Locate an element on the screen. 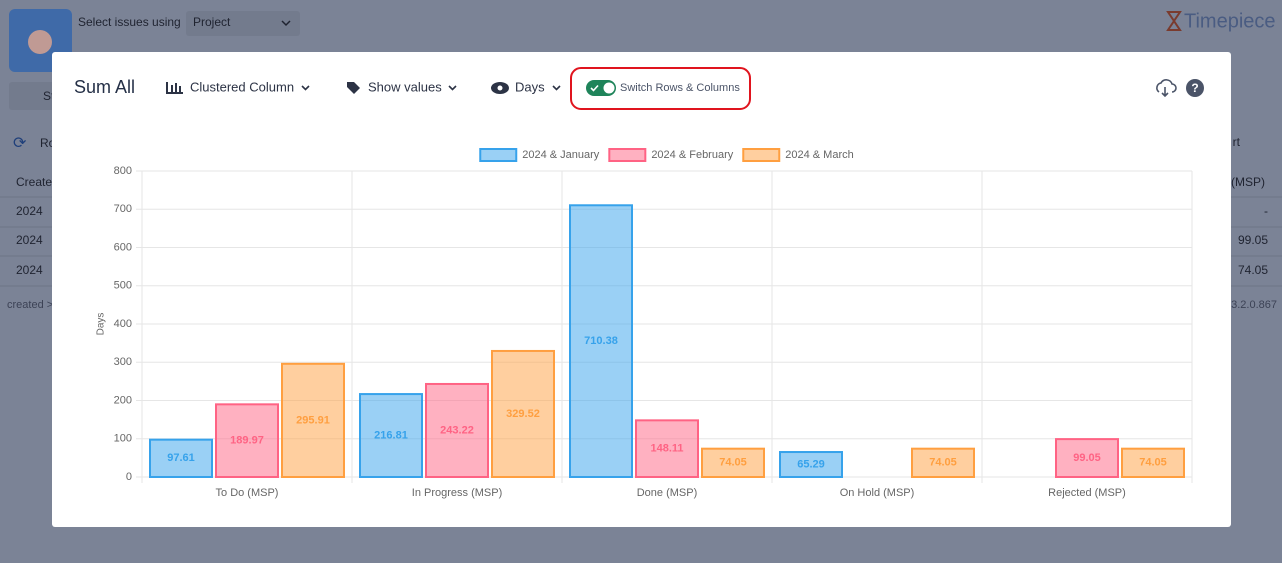 Image resolution: width=1282 pixels, height=563 pixels. highlight-box is located at coordinates (660, 88).